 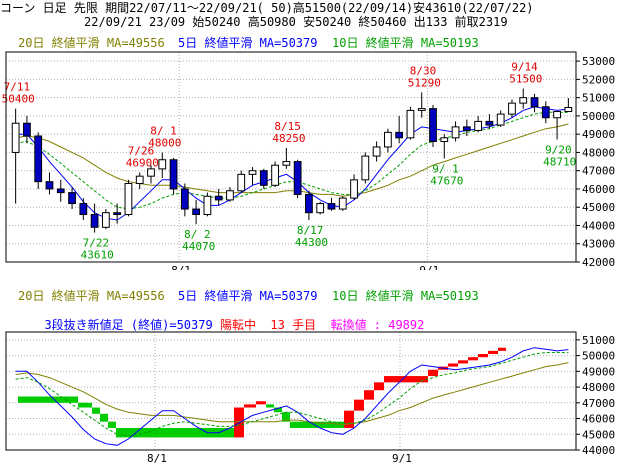 What do you see at coordinates (163, 130) in the screenshot?
I see `annotation-date: 8/ 1` at bounding box center [163, 130].